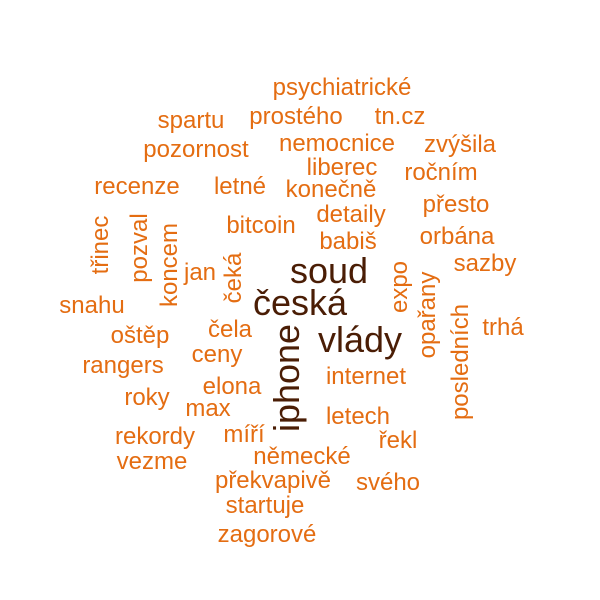 The width and height of the screenshot is (600, 600). I want to click on word-24: čeká, so click(233, 278).